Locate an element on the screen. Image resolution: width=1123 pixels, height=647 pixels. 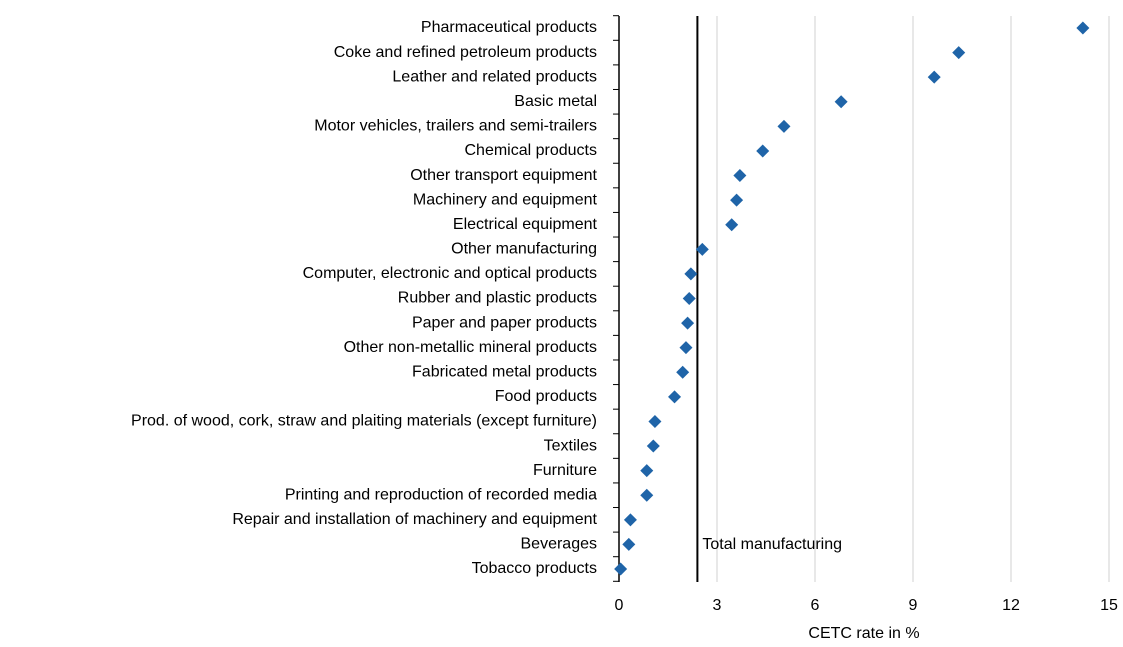
x-tick-label: 9 is located at coordinates (913, 605).